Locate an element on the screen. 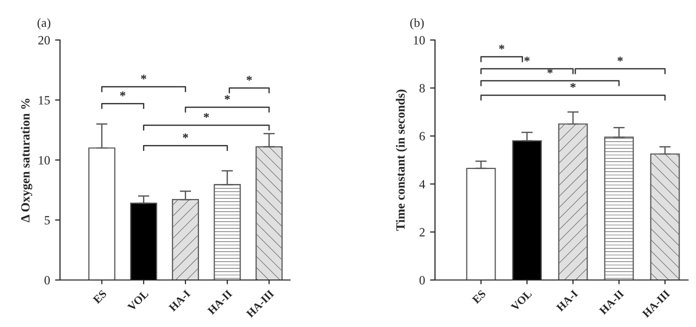  y-axis-title: Δ Oxygen saturation % is located at coordinates (26, 160).